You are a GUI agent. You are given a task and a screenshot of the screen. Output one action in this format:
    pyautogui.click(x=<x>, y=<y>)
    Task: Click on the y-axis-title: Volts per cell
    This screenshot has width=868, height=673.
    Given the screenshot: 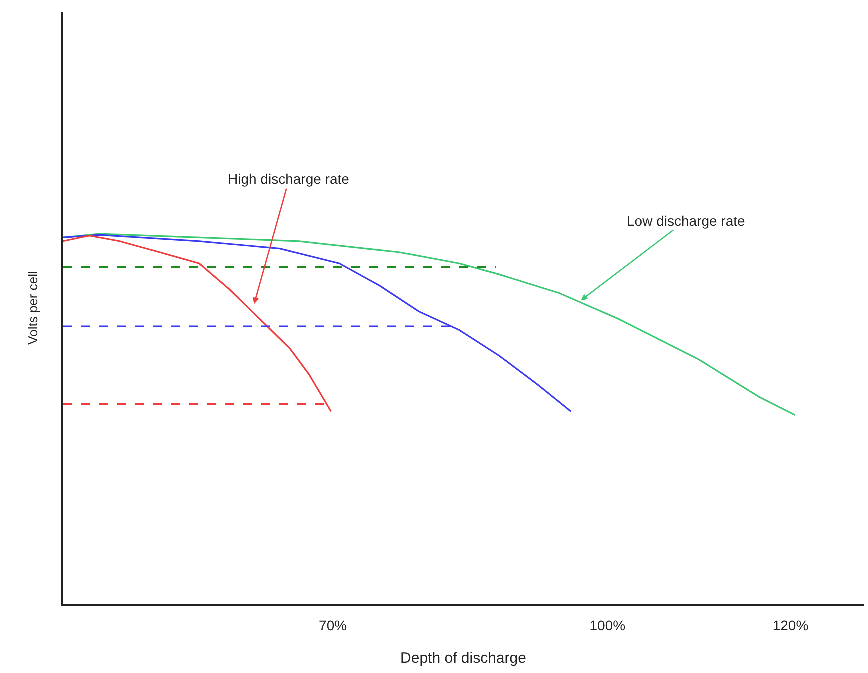 What is the action you would take?
    pyautogui.click(x=33, y=308)
    